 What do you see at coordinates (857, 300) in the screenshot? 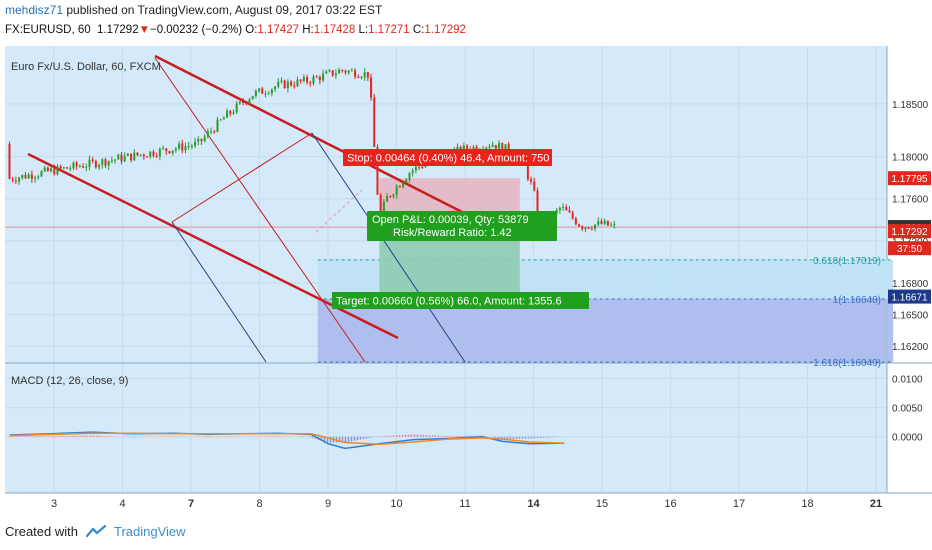
I see `fib-label-1: 1(1.16648)` at bounding box center [857, 300].